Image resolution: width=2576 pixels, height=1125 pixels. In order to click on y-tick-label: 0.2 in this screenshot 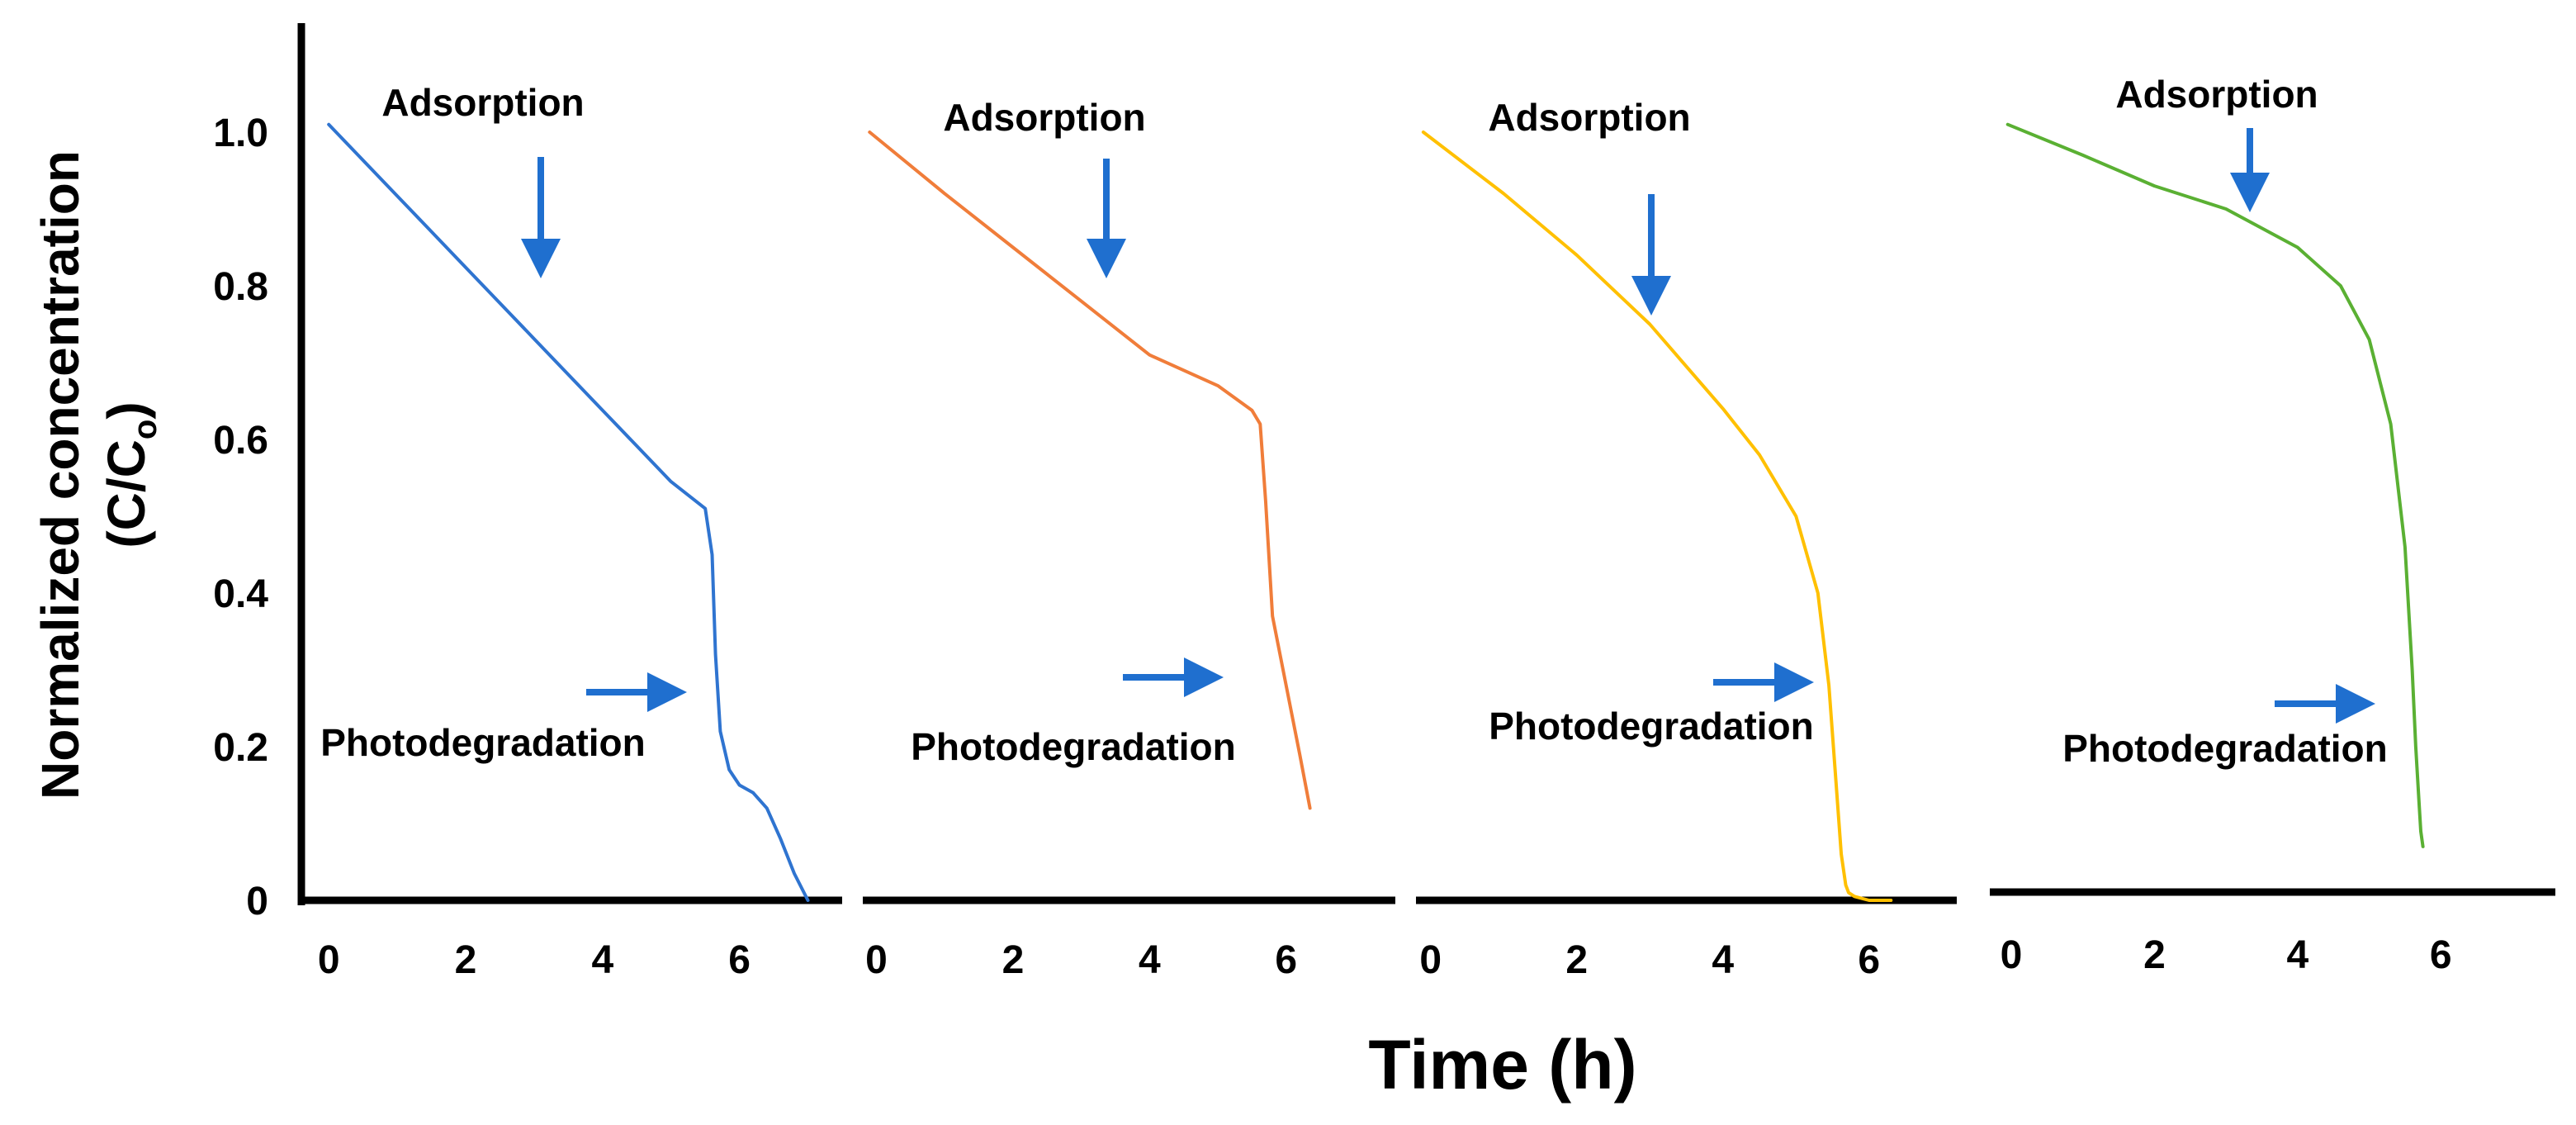, I will do `click(240, 748)`.